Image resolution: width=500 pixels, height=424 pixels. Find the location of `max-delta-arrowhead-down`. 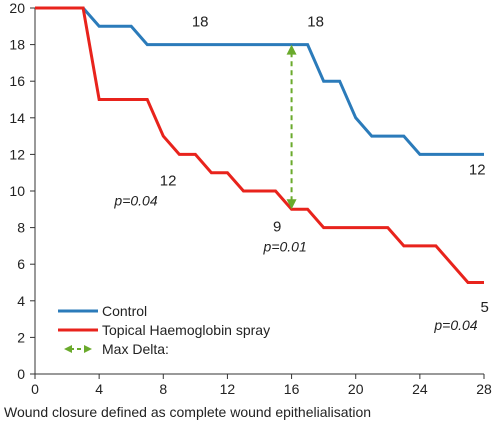

max-delta-arrowhead-down is located at coordinates (291, 204).